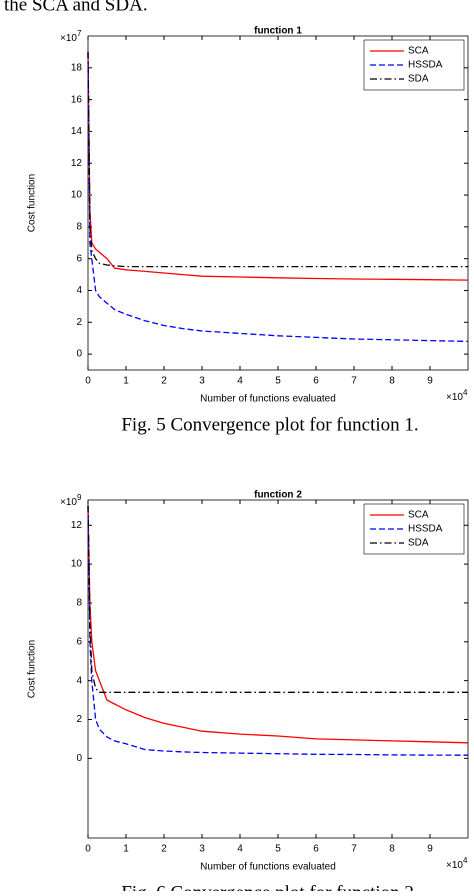 The width and height of the screenshot is (474, 896). Describe the element at coordinates (269, 886) in the screenshot. I see `caption: Fig. 6 Convergence plot for function 2.` at that location.